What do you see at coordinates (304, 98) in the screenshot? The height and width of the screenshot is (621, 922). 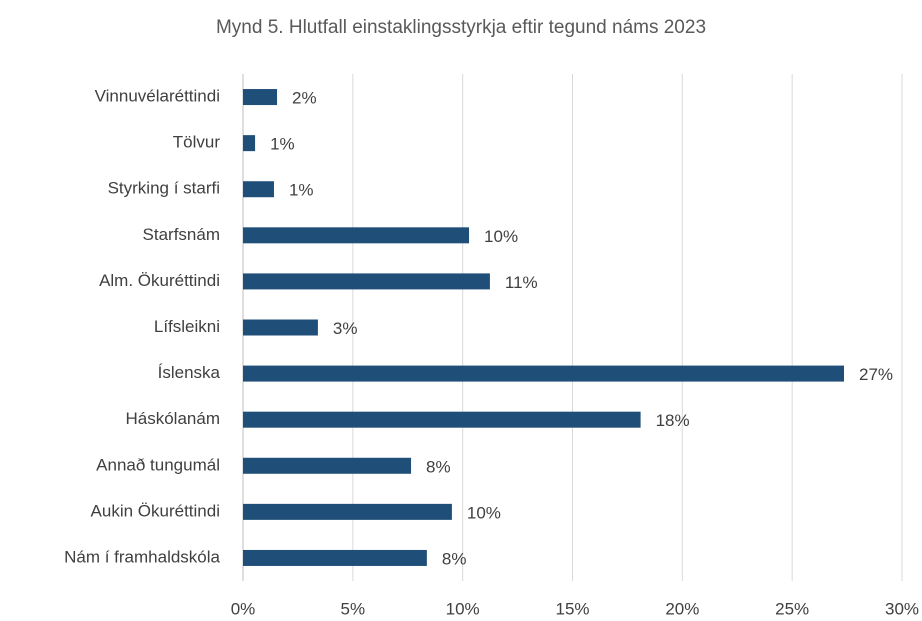 I see `data-label: 2%` at bounding box center [304, 98].